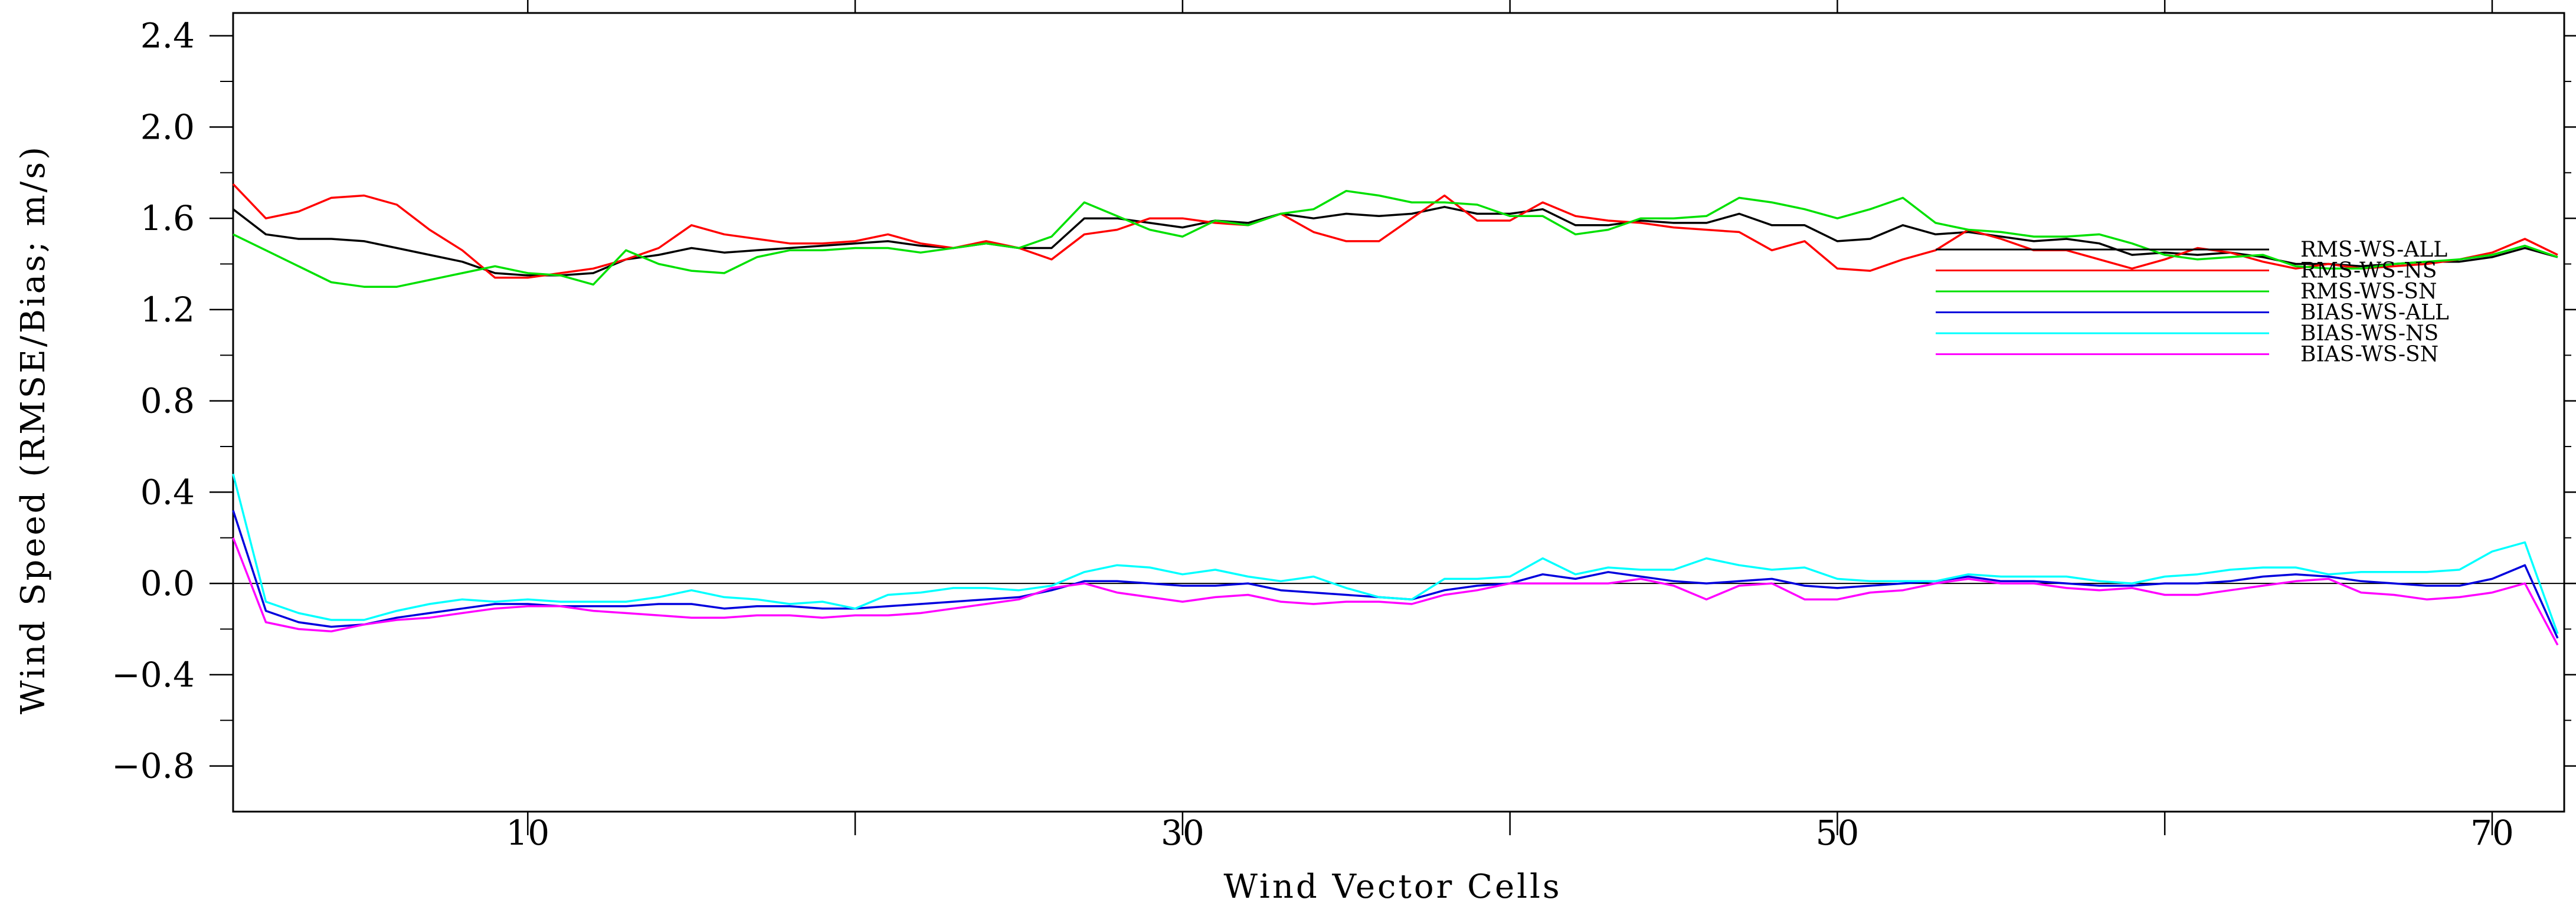 This screenshot has width=2576, height=906. I want to click on x-tick-label: 30, so click(1182, 833).